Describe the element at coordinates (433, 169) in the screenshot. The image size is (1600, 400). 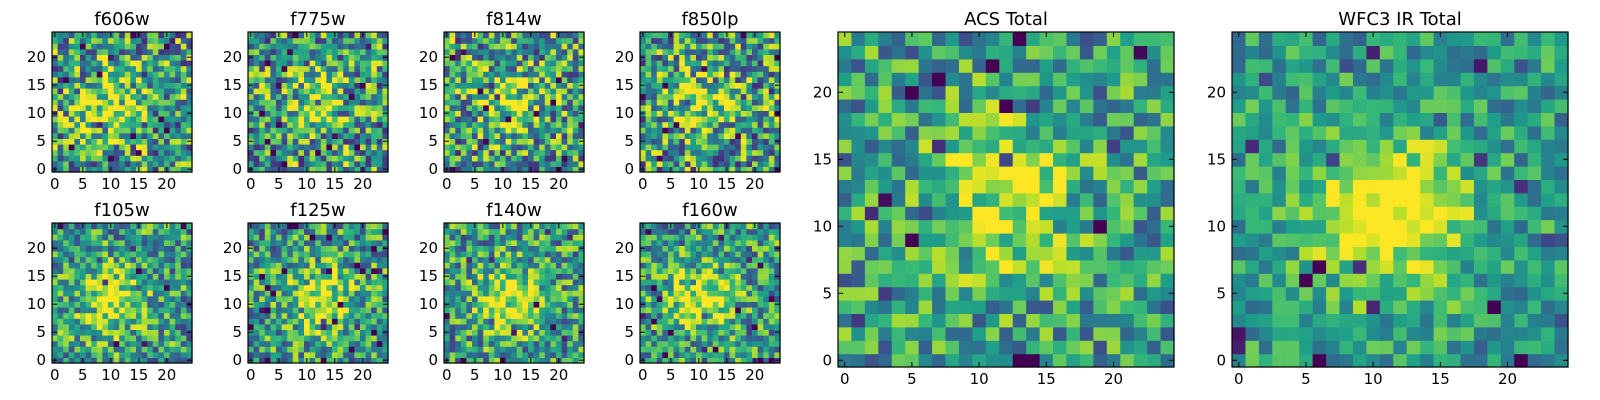
I see `y-tick-label: 0` at that location.